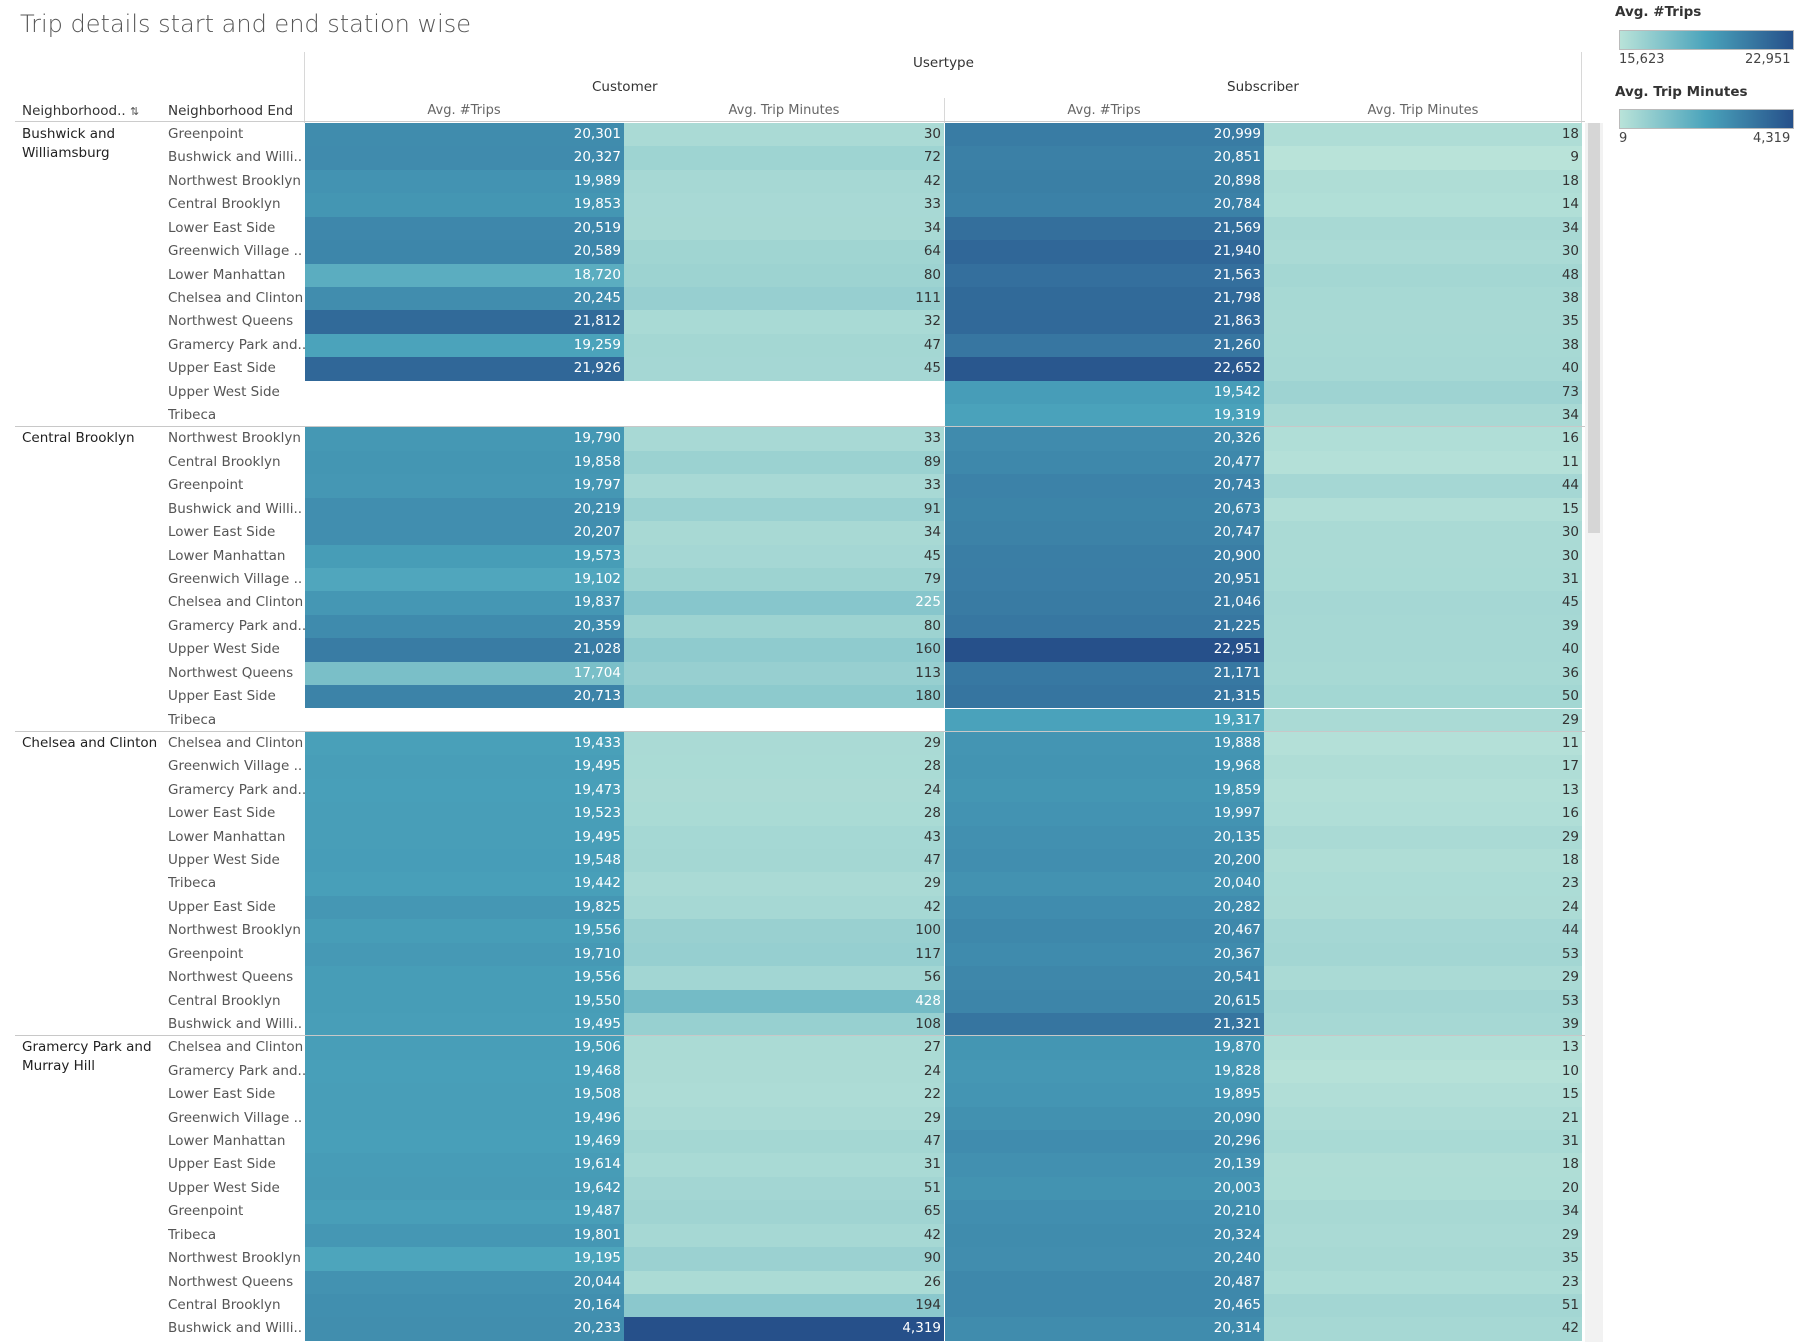 The height and width of the screenshot is (1342, 1813). Describe the element at coordinates (1423, 603) in the screenshot. I see `subscriber-avg-minutes-cell: 45` at that location.